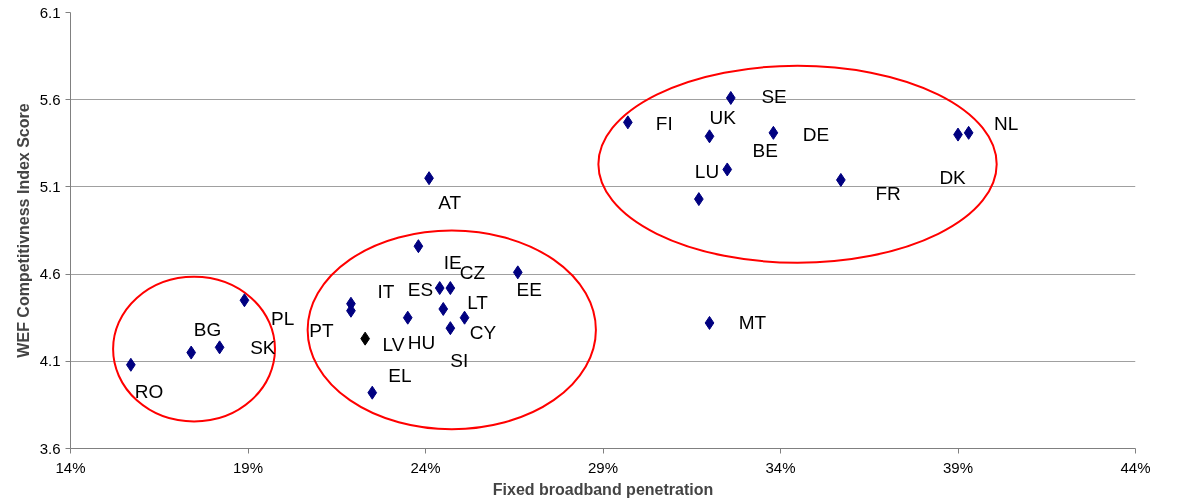  Describe the element at coordinates (483, 332) in the screenshot. I see `annotation: CY` at that location.